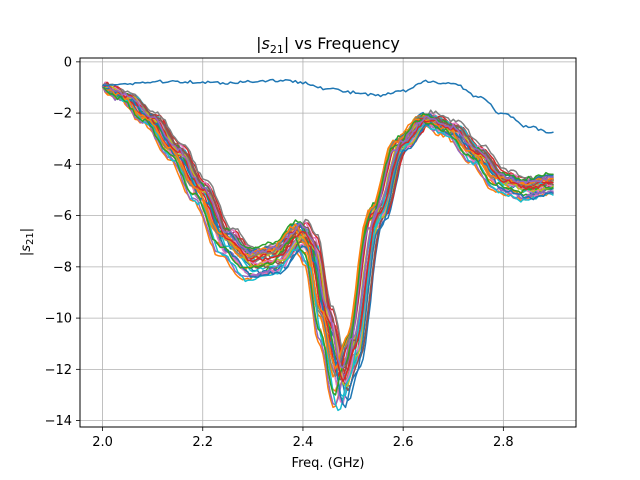  Describe the element at coordinates (62, 216) in the screenshot. I see `y-tick-label: −6` at that location.